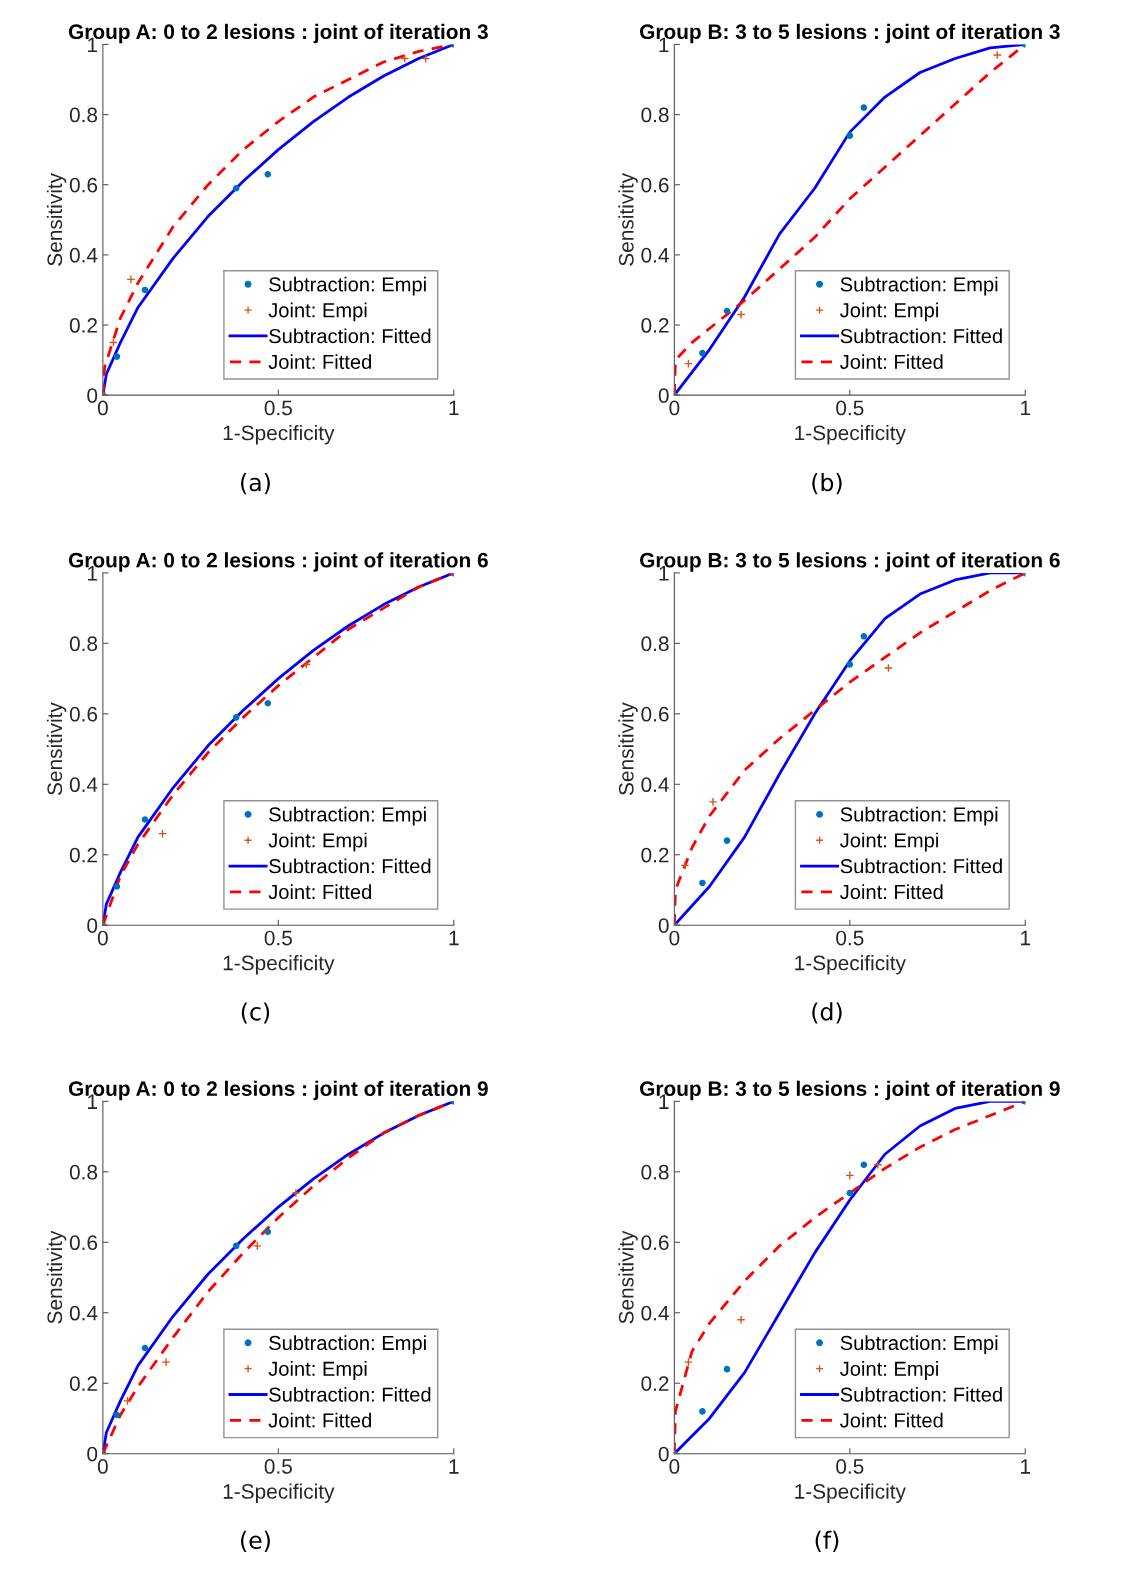 Image resolution: width=1143 pixels, height=1587 pixels. What do you see at coordinates (255, 1541) in the screenshot?
I see `text: (e)` at bounding box center [255, 1541].